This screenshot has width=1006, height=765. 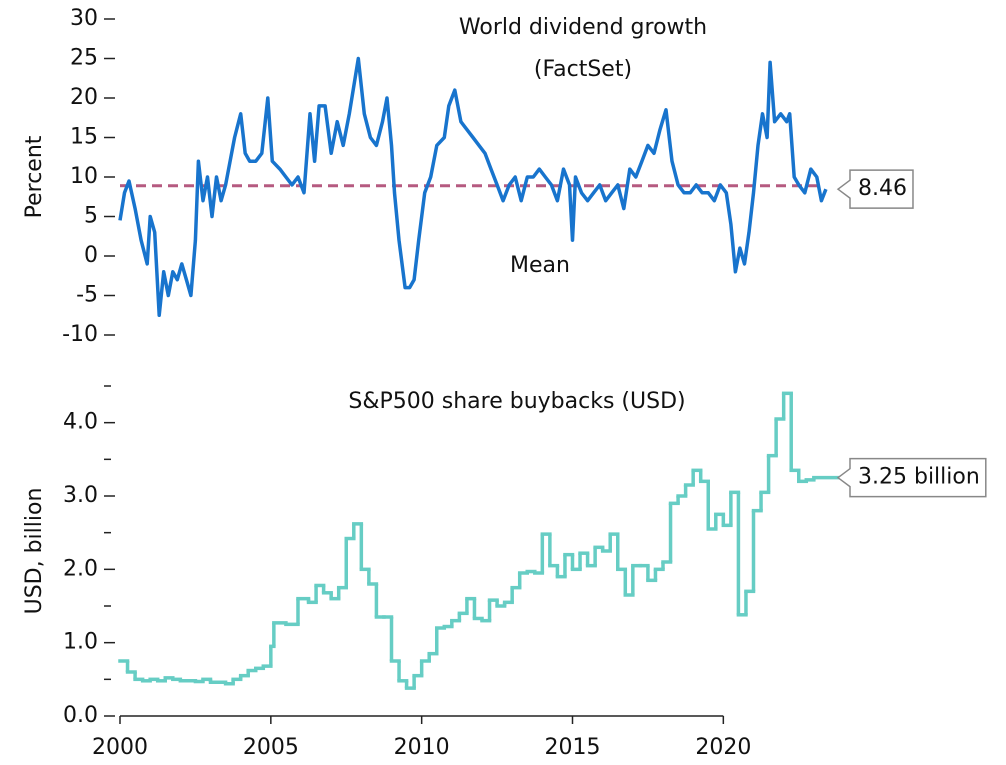 I want to click on y-tick-label: 0.0, so click(x=80, y=715).